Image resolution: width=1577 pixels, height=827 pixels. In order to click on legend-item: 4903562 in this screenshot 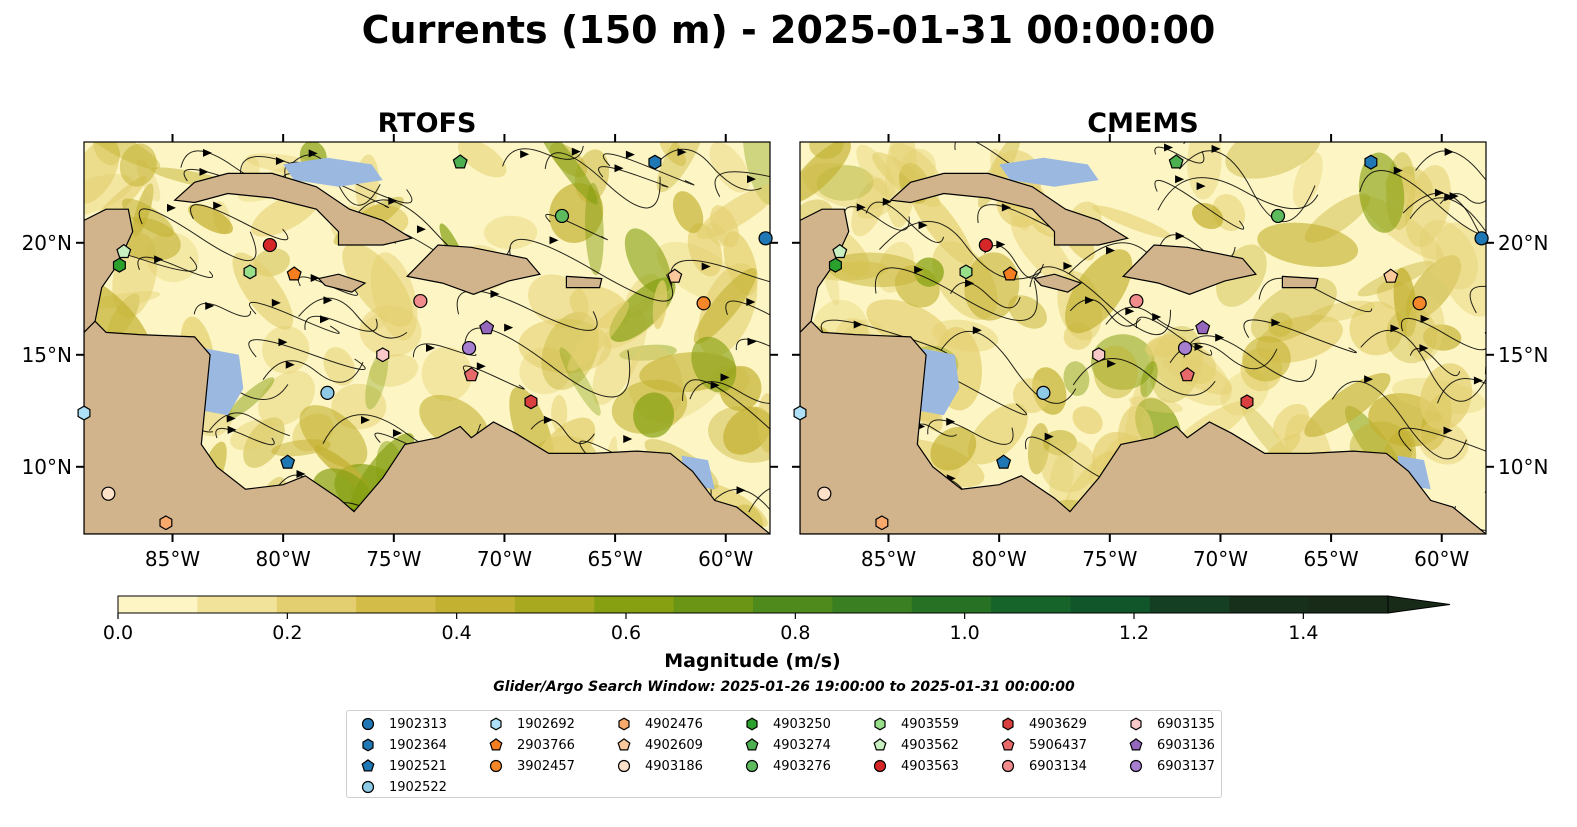, I will do `click(916, 745)`.